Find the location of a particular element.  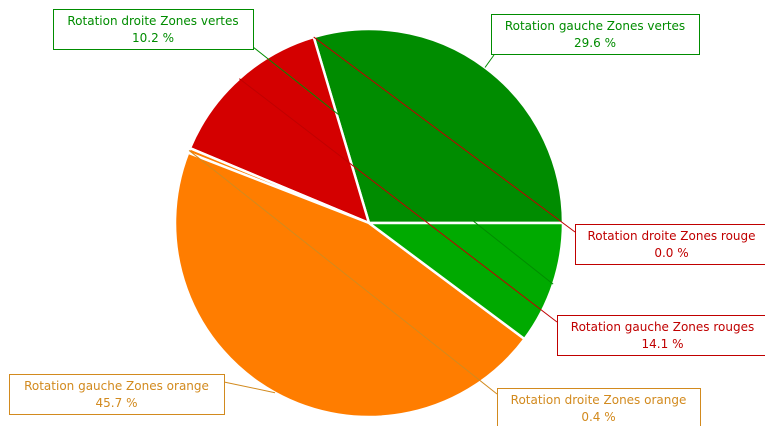

slice-label: Rotation droite Zones orange is located at coordinates (599, 400).